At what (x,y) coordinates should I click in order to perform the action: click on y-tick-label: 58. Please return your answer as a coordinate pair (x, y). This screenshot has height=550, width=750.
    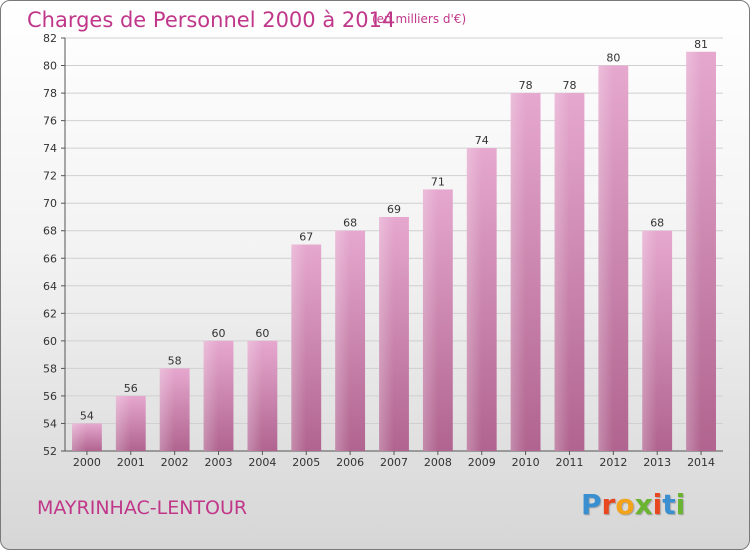
    Looking at the image, I should click on (50, 368).